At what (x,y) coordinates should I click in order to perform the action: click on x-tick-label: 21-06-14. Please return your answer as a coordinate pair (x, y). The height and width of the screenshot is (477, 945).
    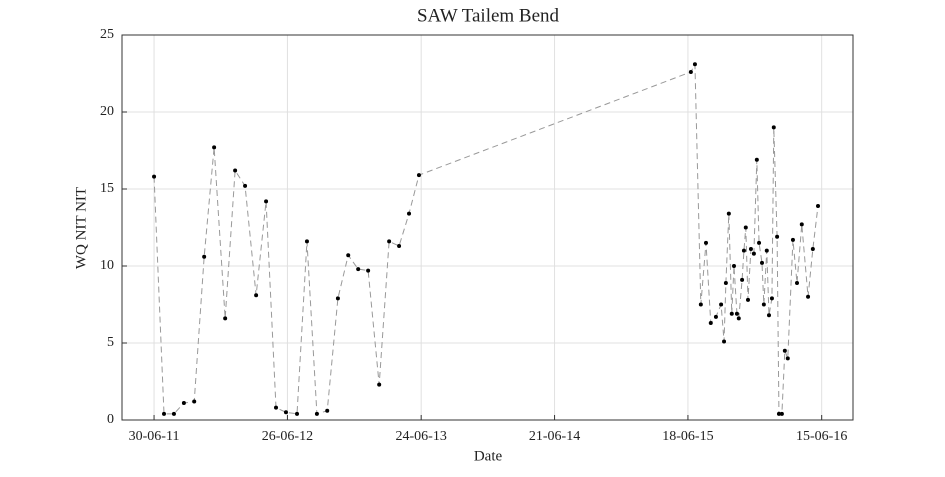
    Looking at the image, I should click on (554, 436).